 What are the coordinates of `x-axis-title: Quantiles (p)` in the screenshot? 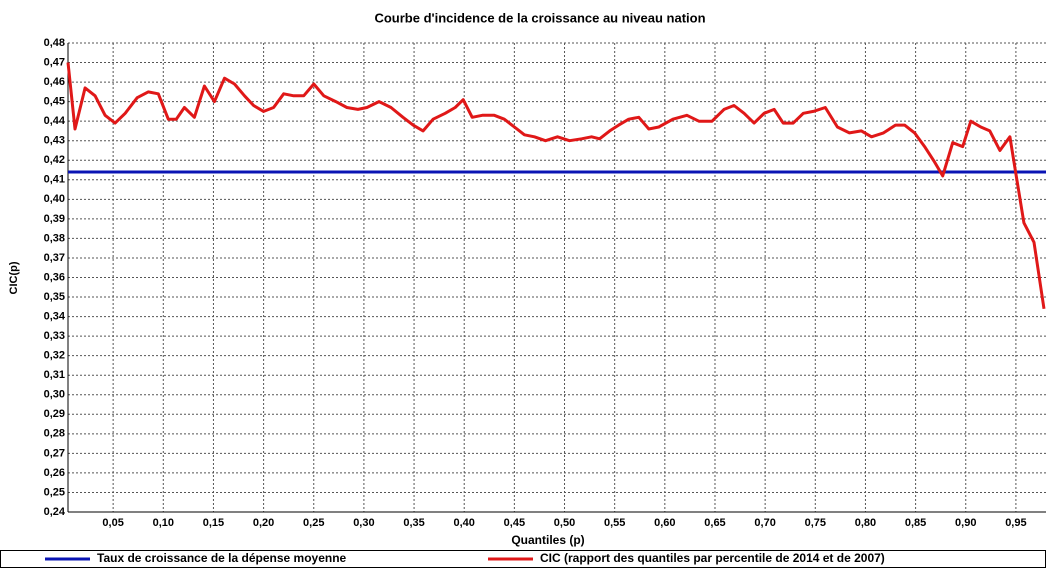 It's located at (547, 540).